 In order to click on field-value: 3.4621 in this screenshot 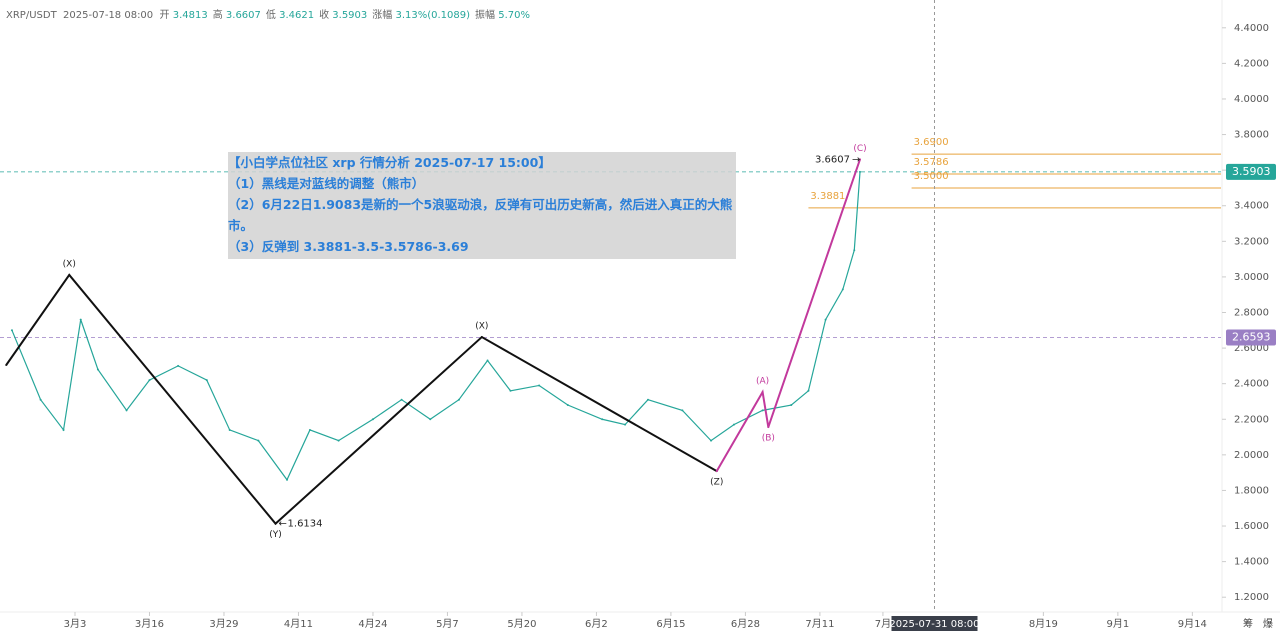, I will do `click(297, 15)`.